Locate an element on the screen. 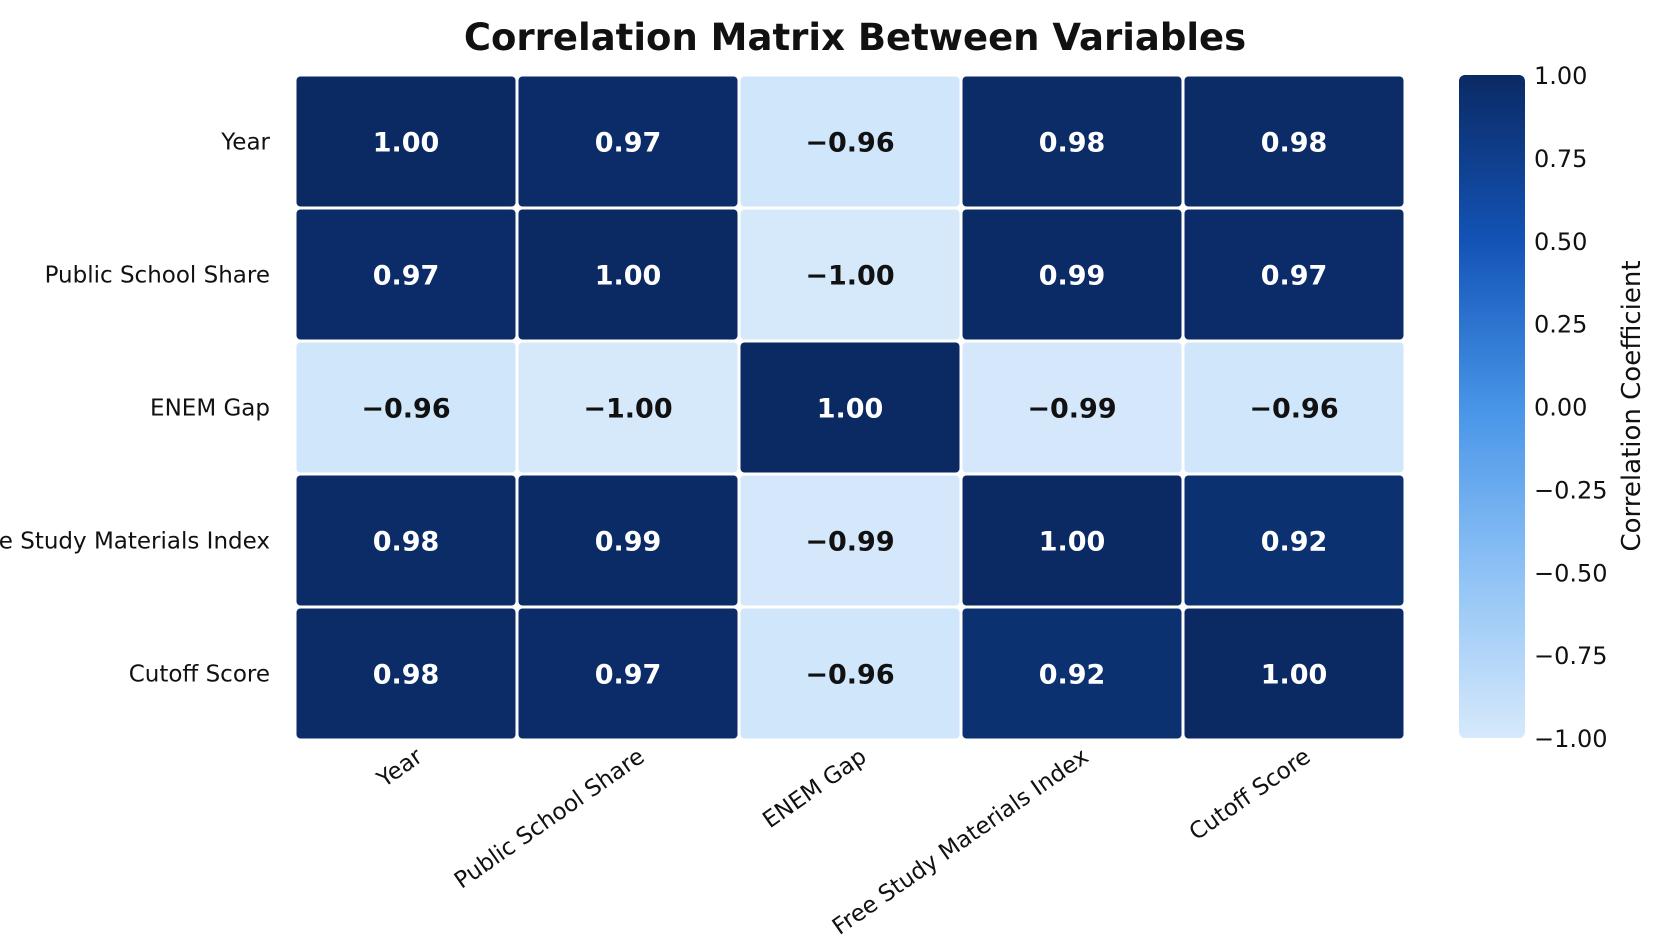 The image size is (1672, 941). row-label: Year is located at coordinates (245, 143).